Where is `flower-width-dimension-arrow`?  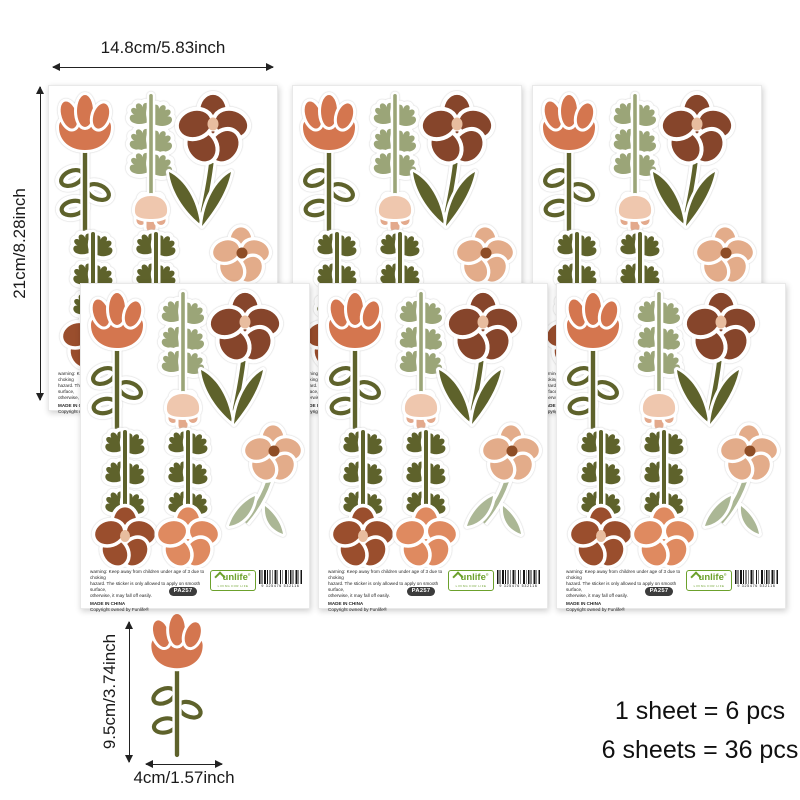 flower-width-dimension-arrow is located at coordinates (184, 764).